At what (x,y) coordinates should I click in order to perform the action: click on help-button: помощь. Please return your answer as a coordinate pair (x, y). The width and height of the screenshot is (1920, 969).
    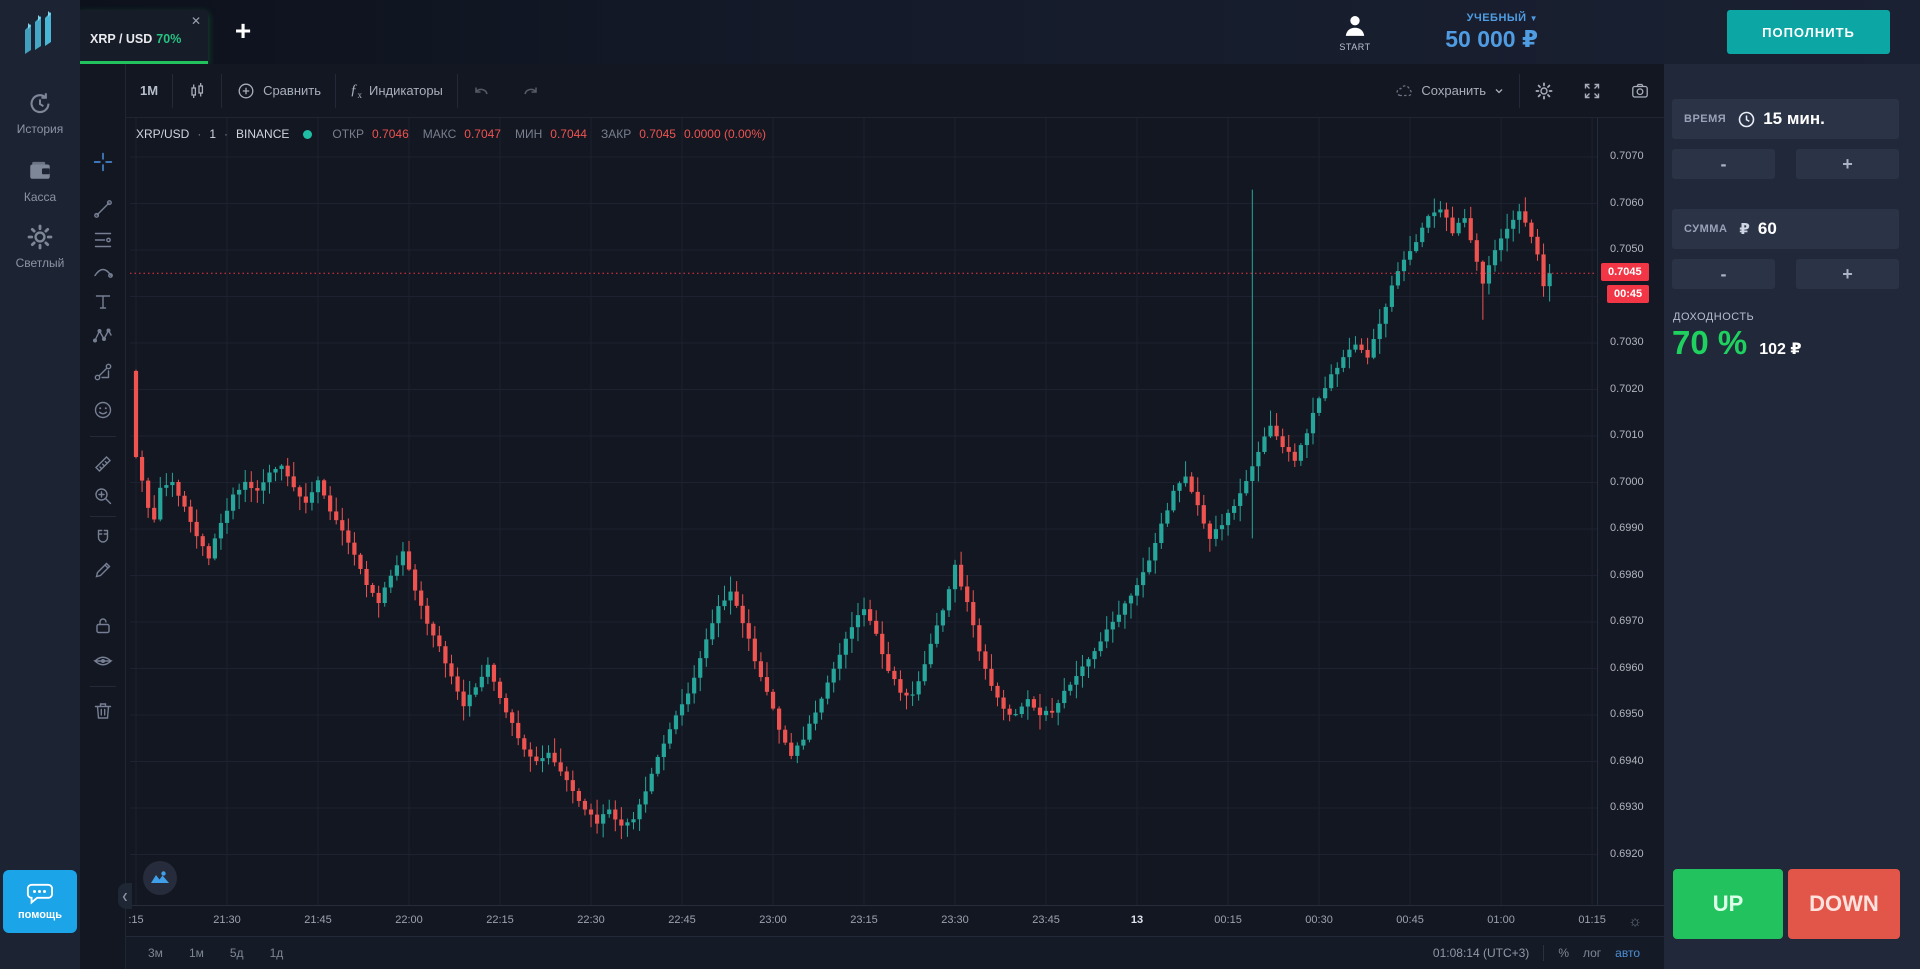
    Looking at the image, I should click on (40, 901).